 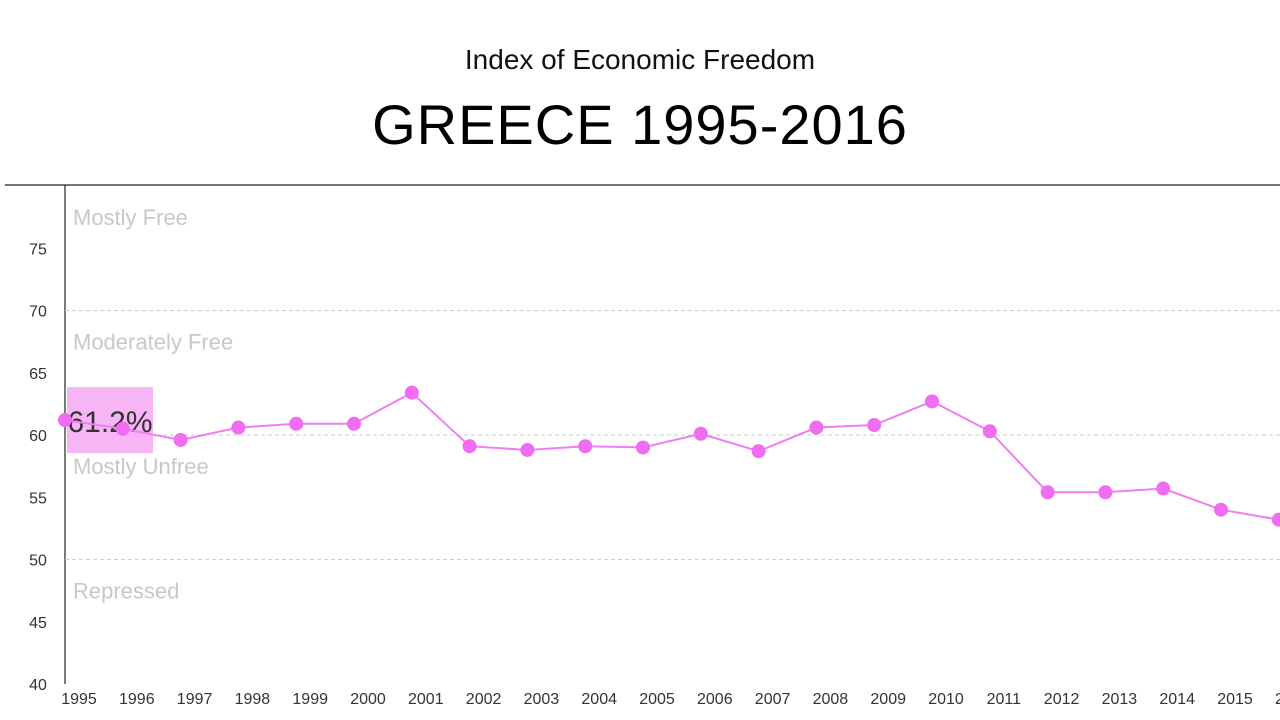 What do you see at coordinates (126, 591) in the screenshot?
I see `zone-label: Repressed` at bounding box center [126, 591].